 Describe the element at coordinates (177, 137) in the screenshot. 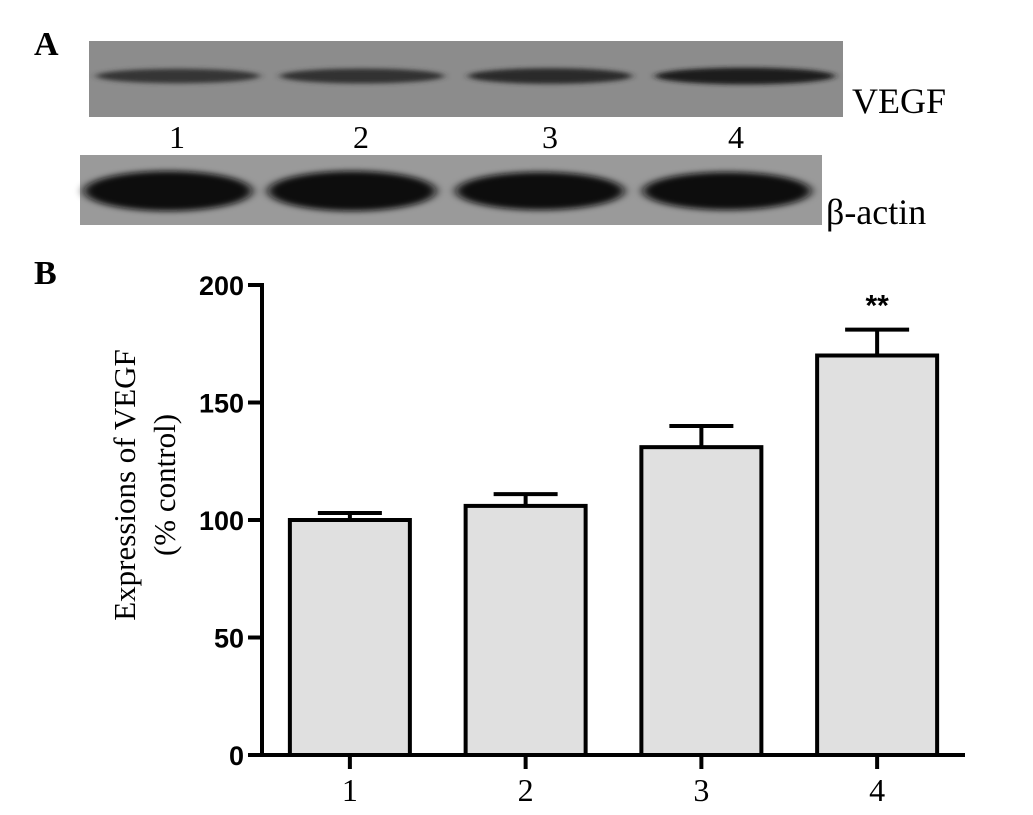

I see `lane-label-1: 1` at that location.